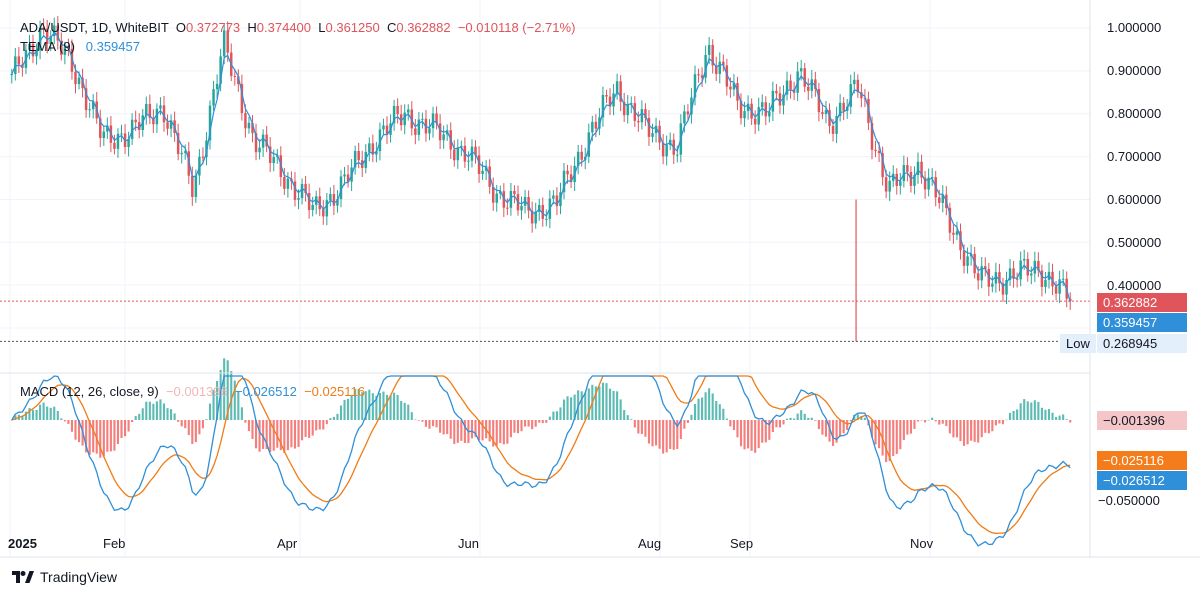 This screenshot has width=1200, height=597. Describe the element at coordinates (922, 543) in the screenshot. I see `time-tick: Nov` at that location.